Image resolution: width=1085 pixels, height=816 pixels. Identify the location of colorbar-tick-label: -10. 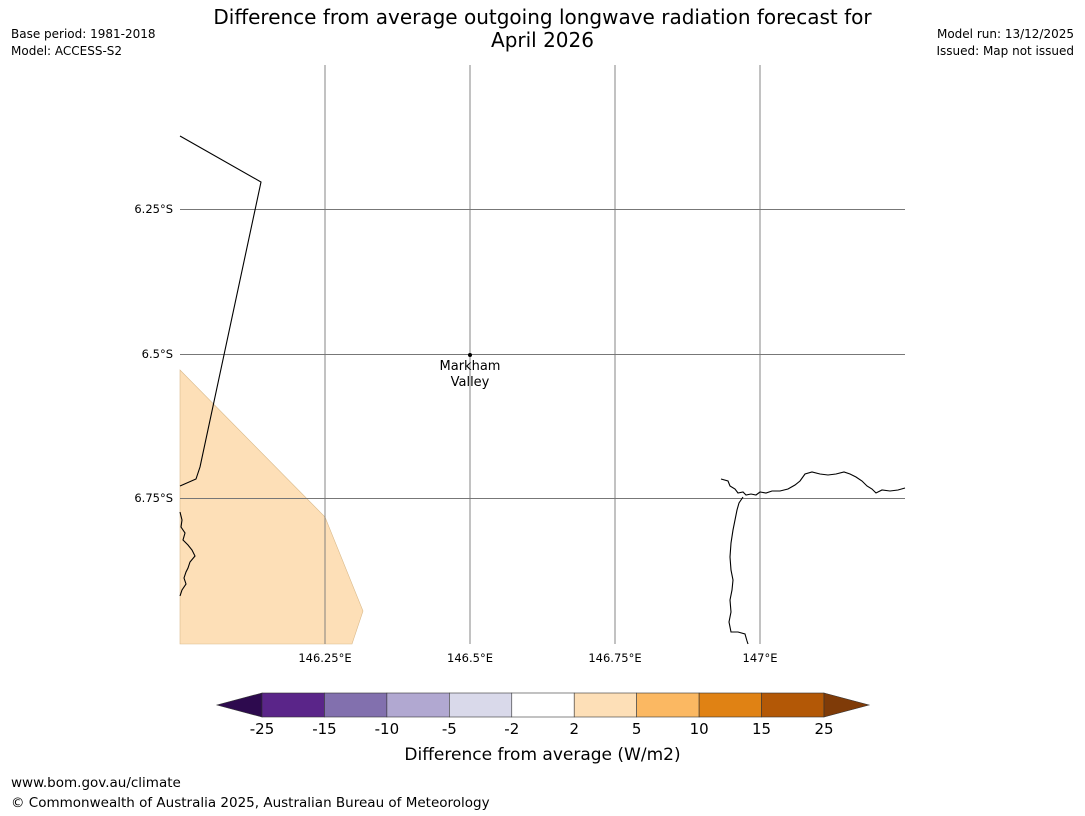
(387, 729).